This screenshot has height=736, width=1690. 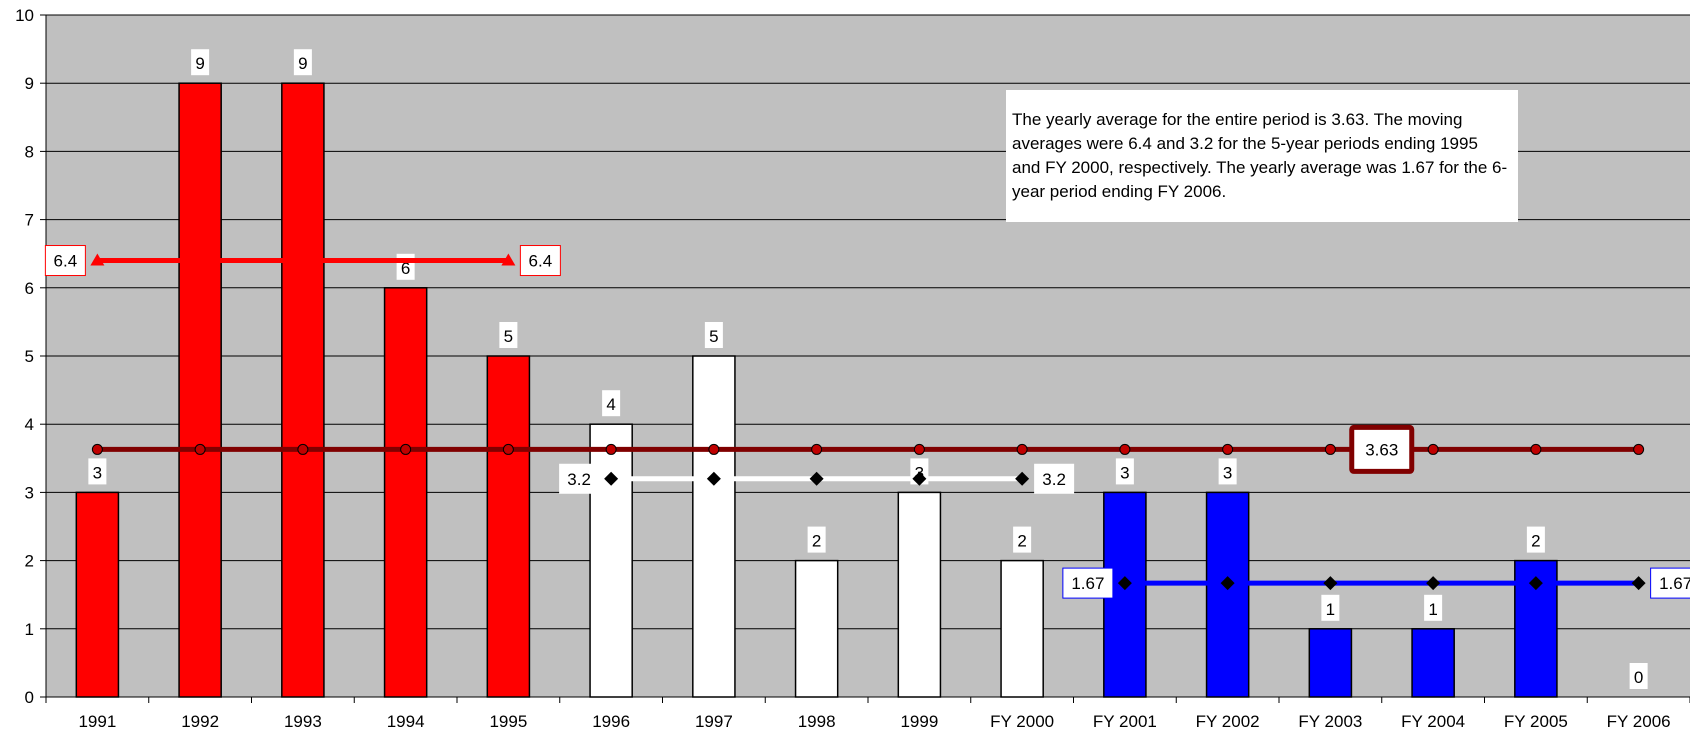 What do you see at coordinates (1228, 721) in the screenshot?
I see `x-tick-label: FY 2002` at bounding box center [1228, 721].